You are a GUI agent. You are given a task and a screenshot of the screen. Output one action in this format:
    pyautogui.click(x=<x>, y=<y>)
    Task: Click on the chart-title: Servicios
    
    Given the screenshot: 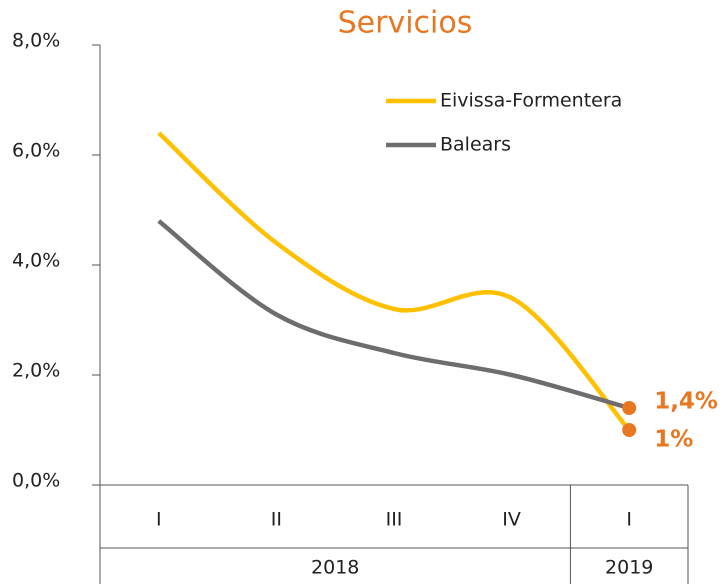 What is the action you would take?
    pyautogui.click(x=405, y=23)
    